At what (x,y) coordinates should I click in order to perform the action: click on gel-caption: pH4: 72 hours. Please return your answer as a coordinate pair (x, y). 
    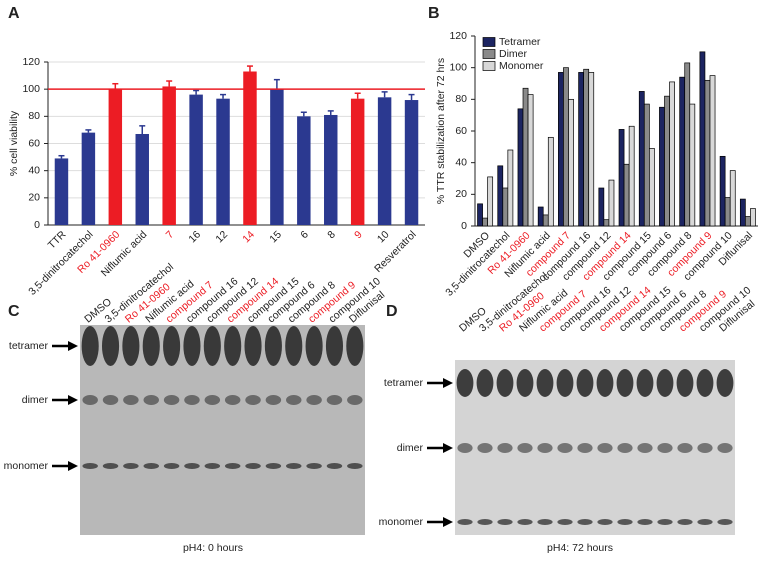
    Looking at the image, I should click on (580, 548).